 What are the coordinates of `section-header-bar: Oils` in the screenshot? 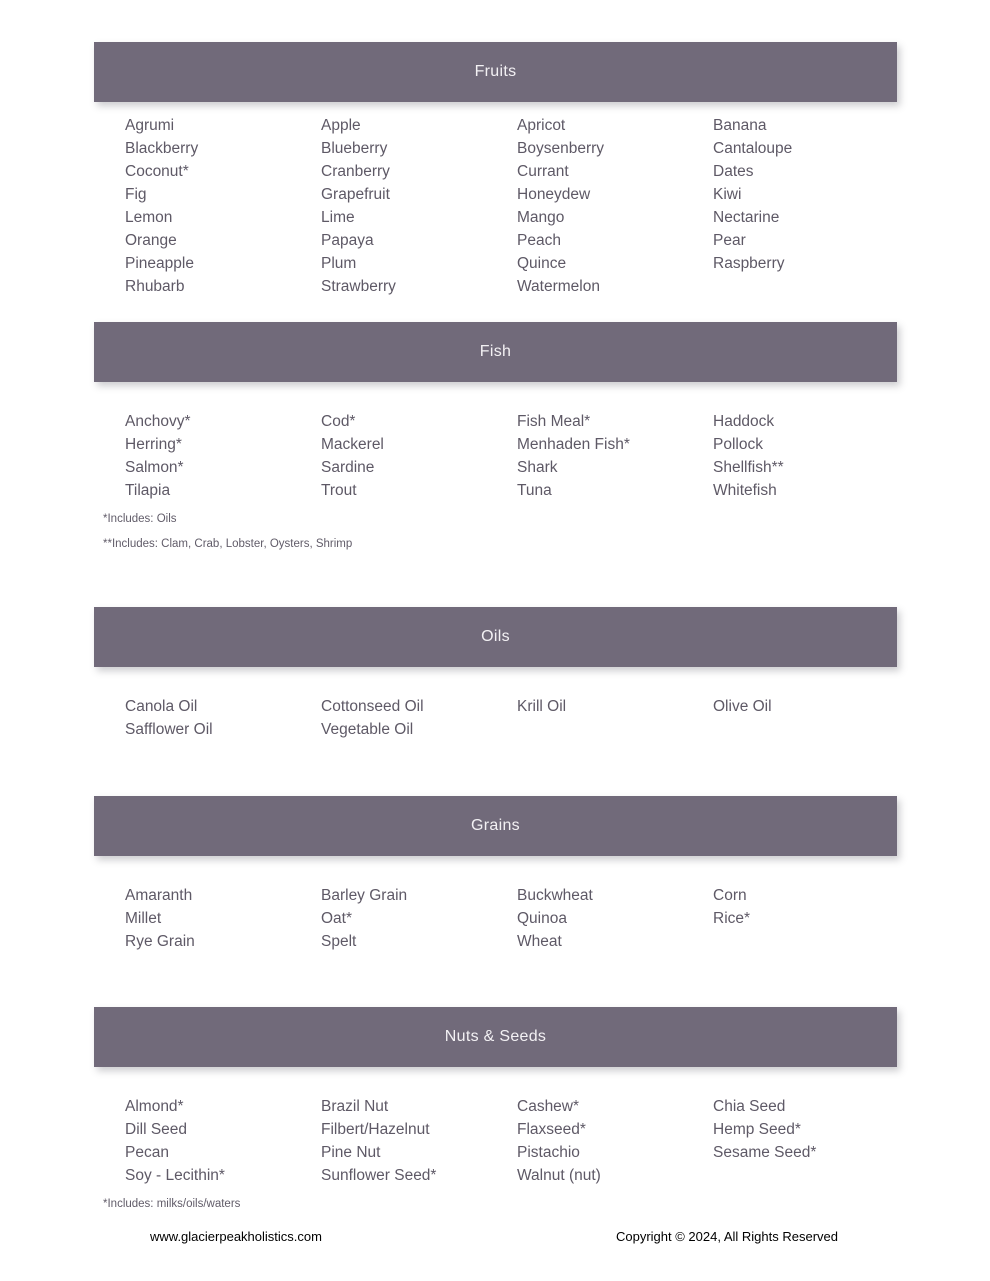 It's located at (495, 637).